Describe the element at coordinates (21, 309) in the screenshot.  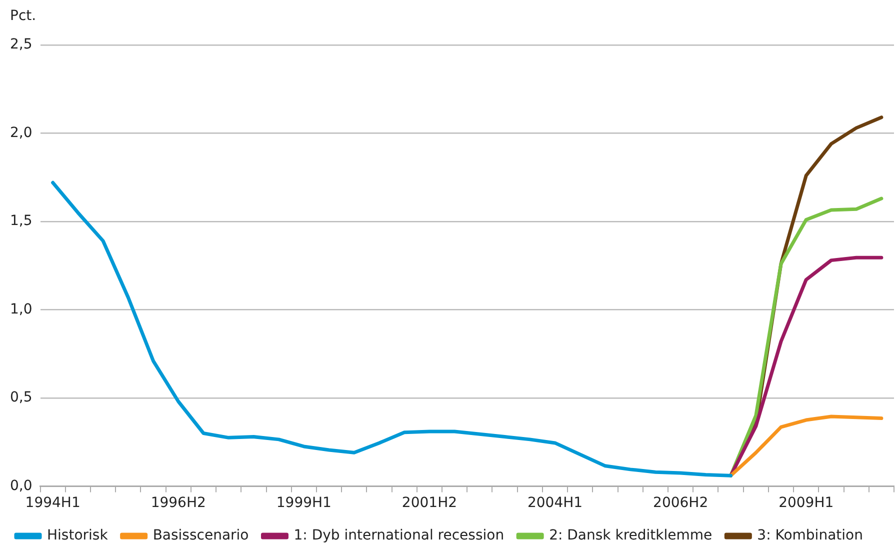
I see `y-tick-label: 1,0` at that location.